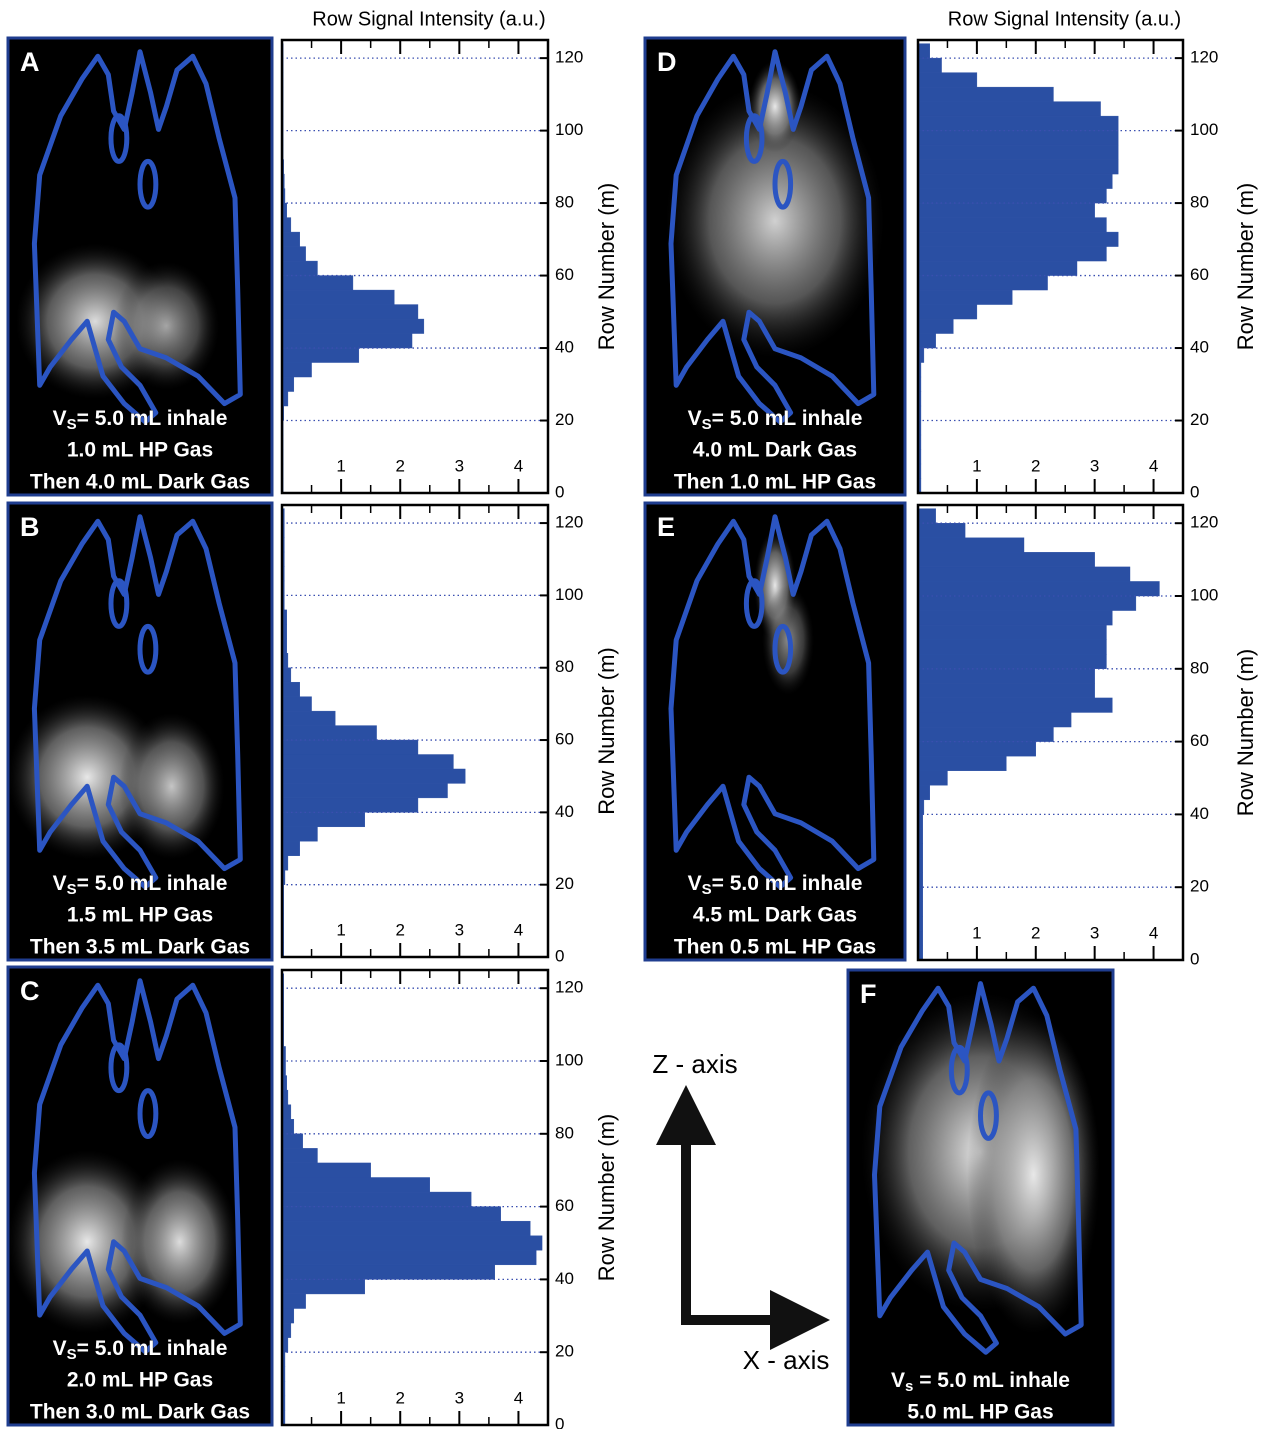  Describe the element at coordinates (140, 1380) in the screenshot. I see `caption-line: 2.0 mL HP Gas` at that location.